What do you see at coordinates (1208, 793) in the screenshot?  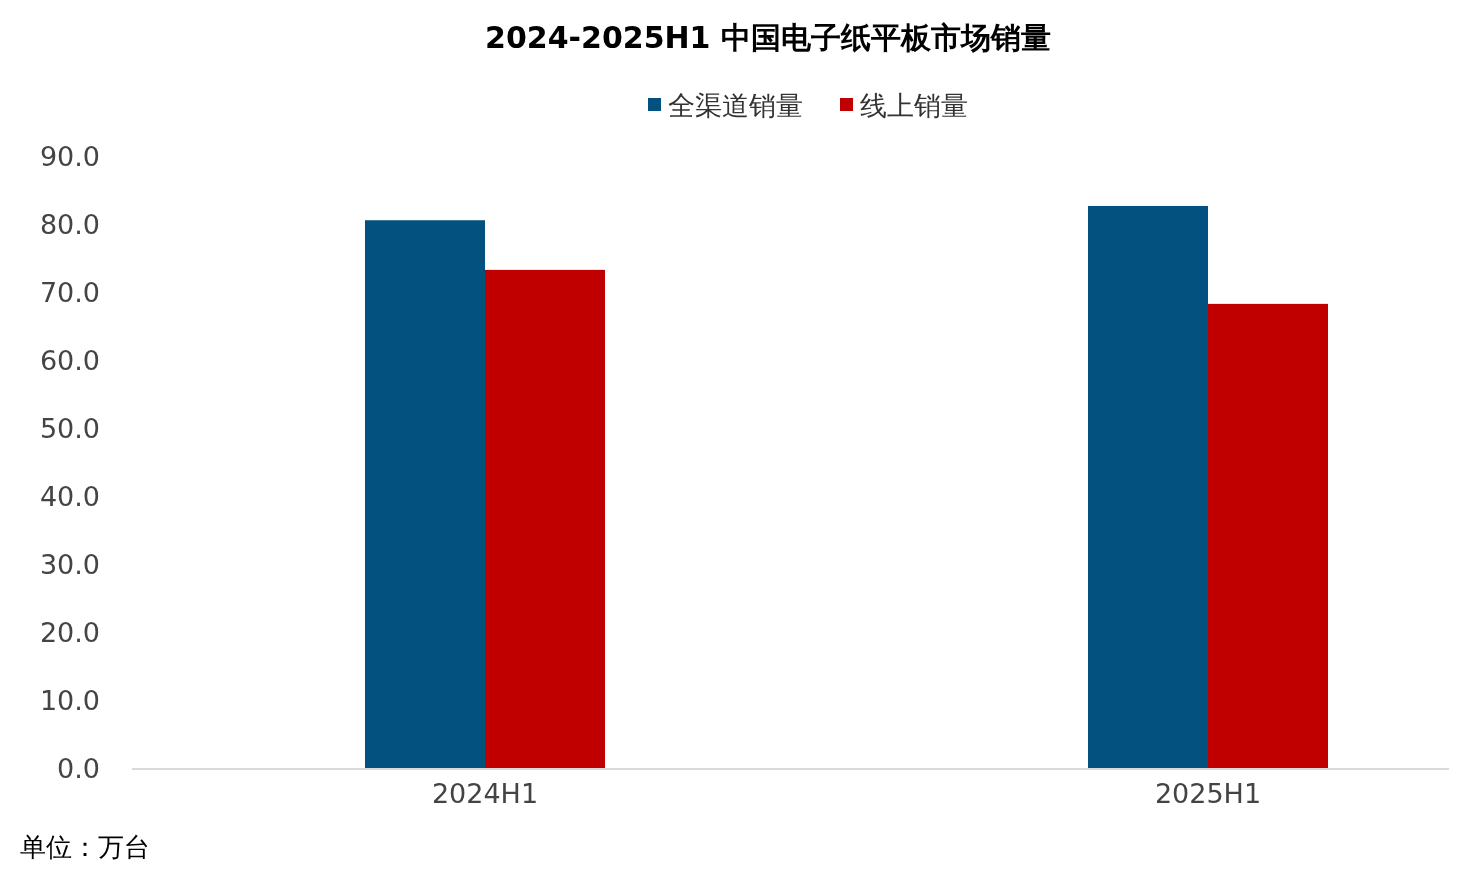 I see `x-tick-label: 2025H1` at bounding box center [1208, 793].